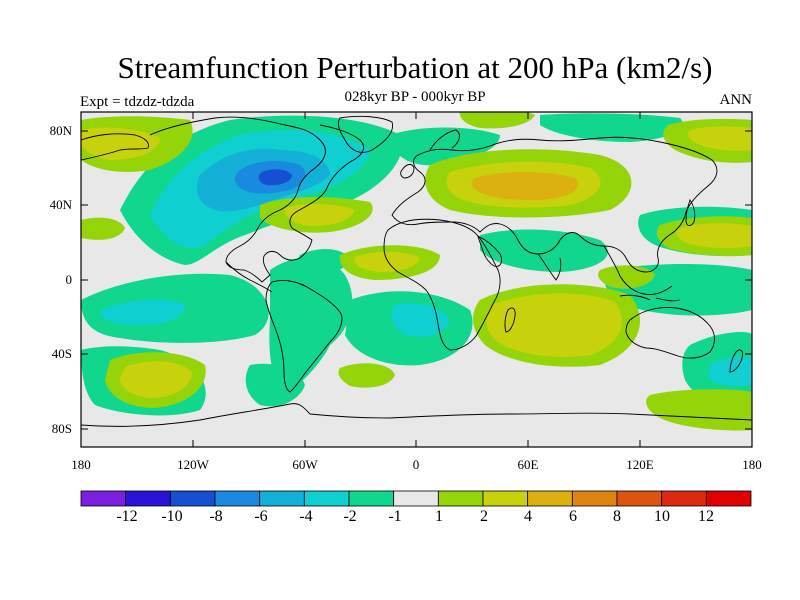  I want to click on lat-label-40s: 40S, so click(61, 353).